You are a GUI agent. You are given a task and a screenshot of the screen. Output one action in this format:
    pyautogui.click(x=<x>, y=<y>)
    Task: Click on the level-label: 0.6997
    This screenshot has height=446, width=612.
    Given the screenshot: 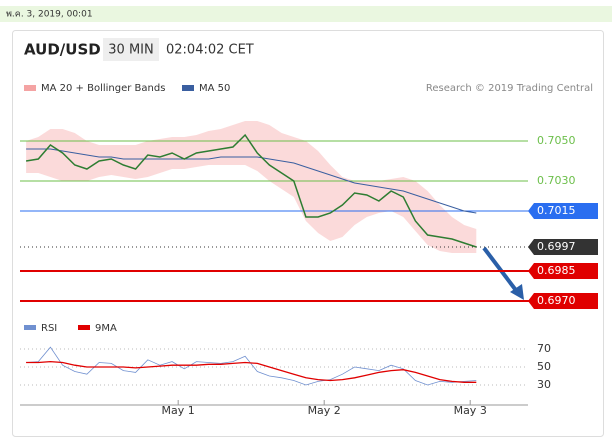 What is the action you would take?
    pyautogui.click(x=556, y=246)
    